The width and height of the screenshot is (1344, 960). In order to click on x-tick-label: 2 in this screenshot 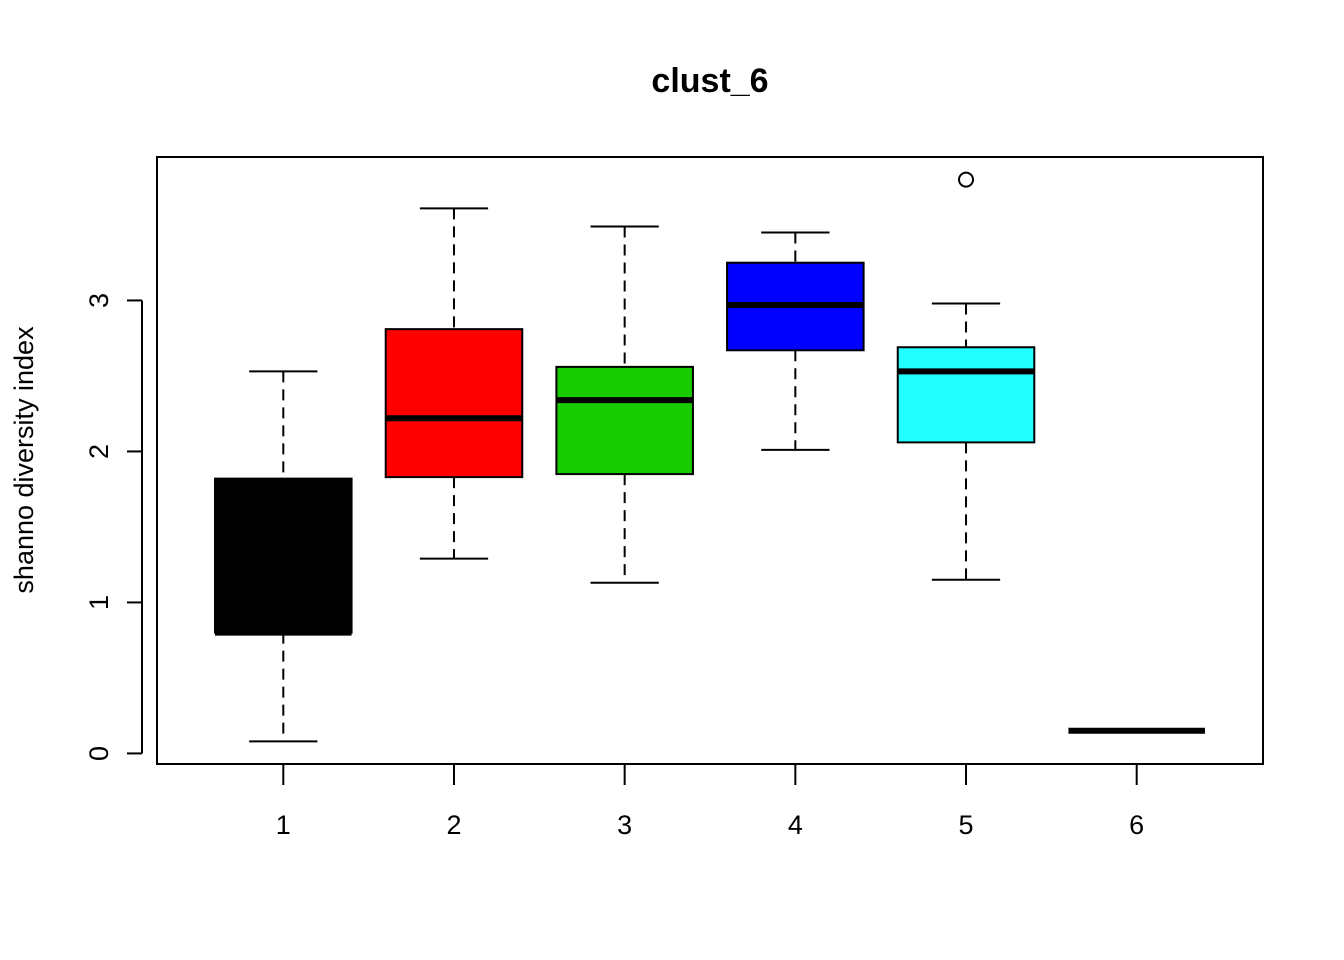, I will do `click(453, 825)`.